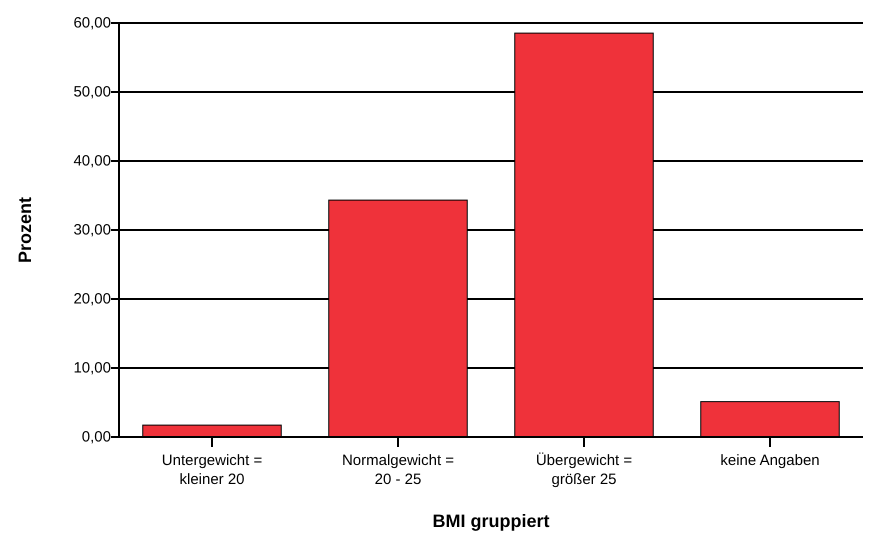  I want to click on x-tick-label: keine Angaben, so click(770, 460).